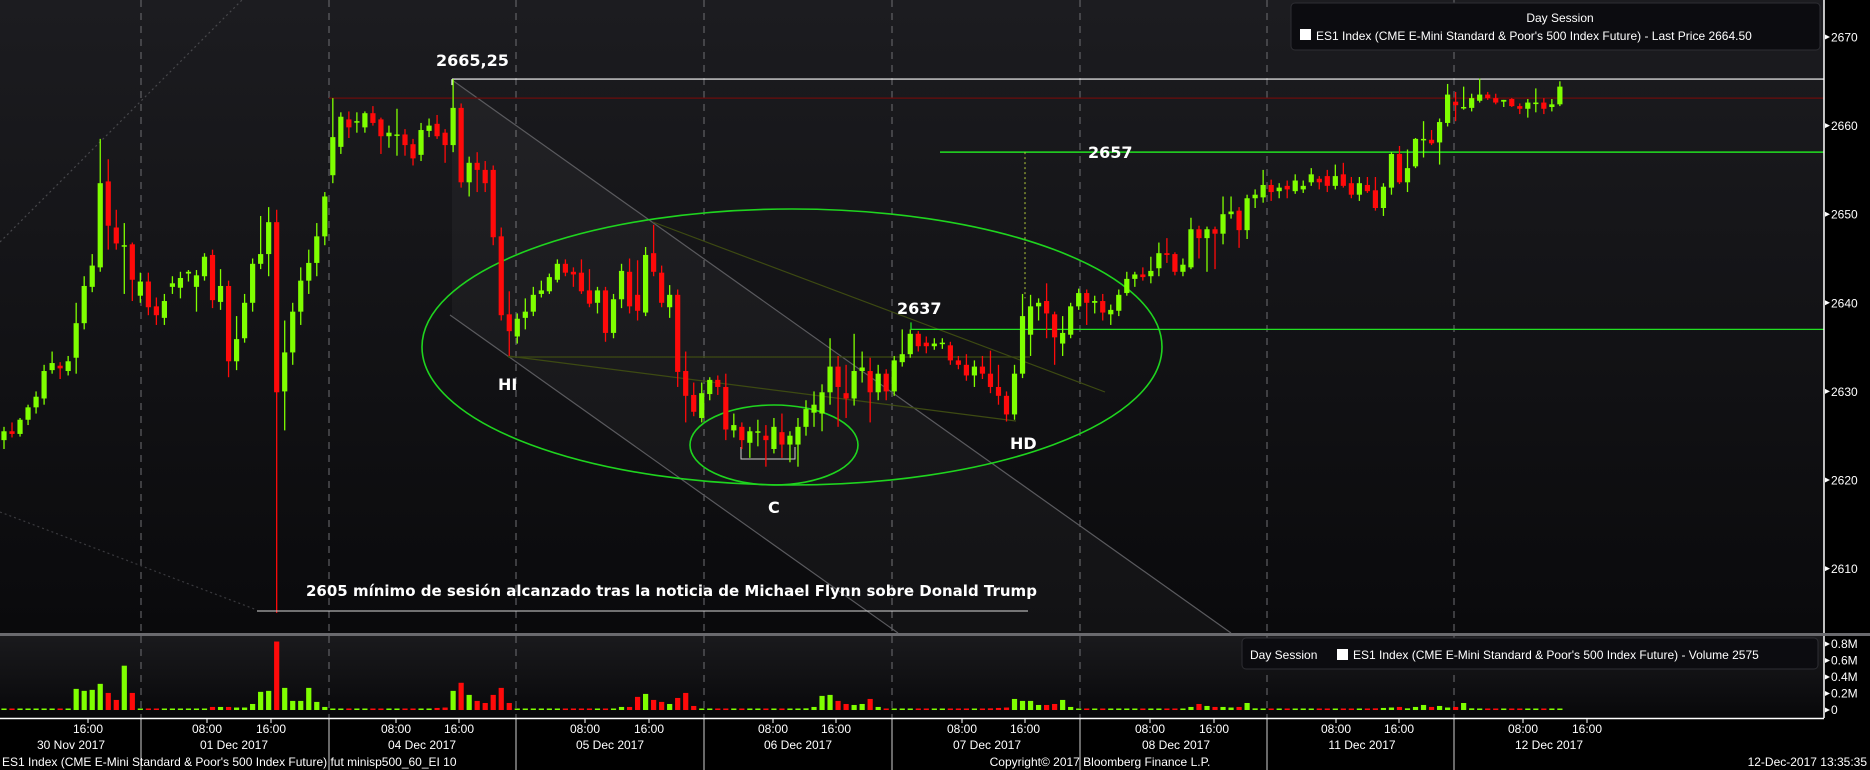 Image resolution: width=1870 pixels, height=770 pixels. I want to click on head-label: C, so click(774, 507).